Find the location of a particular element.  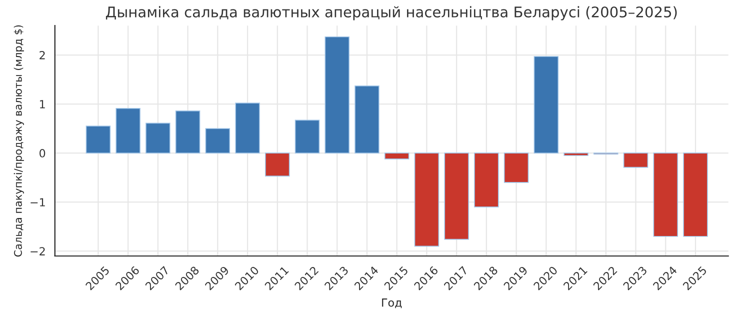

y-tick-label: 1 is located at coordinates (42, 104).